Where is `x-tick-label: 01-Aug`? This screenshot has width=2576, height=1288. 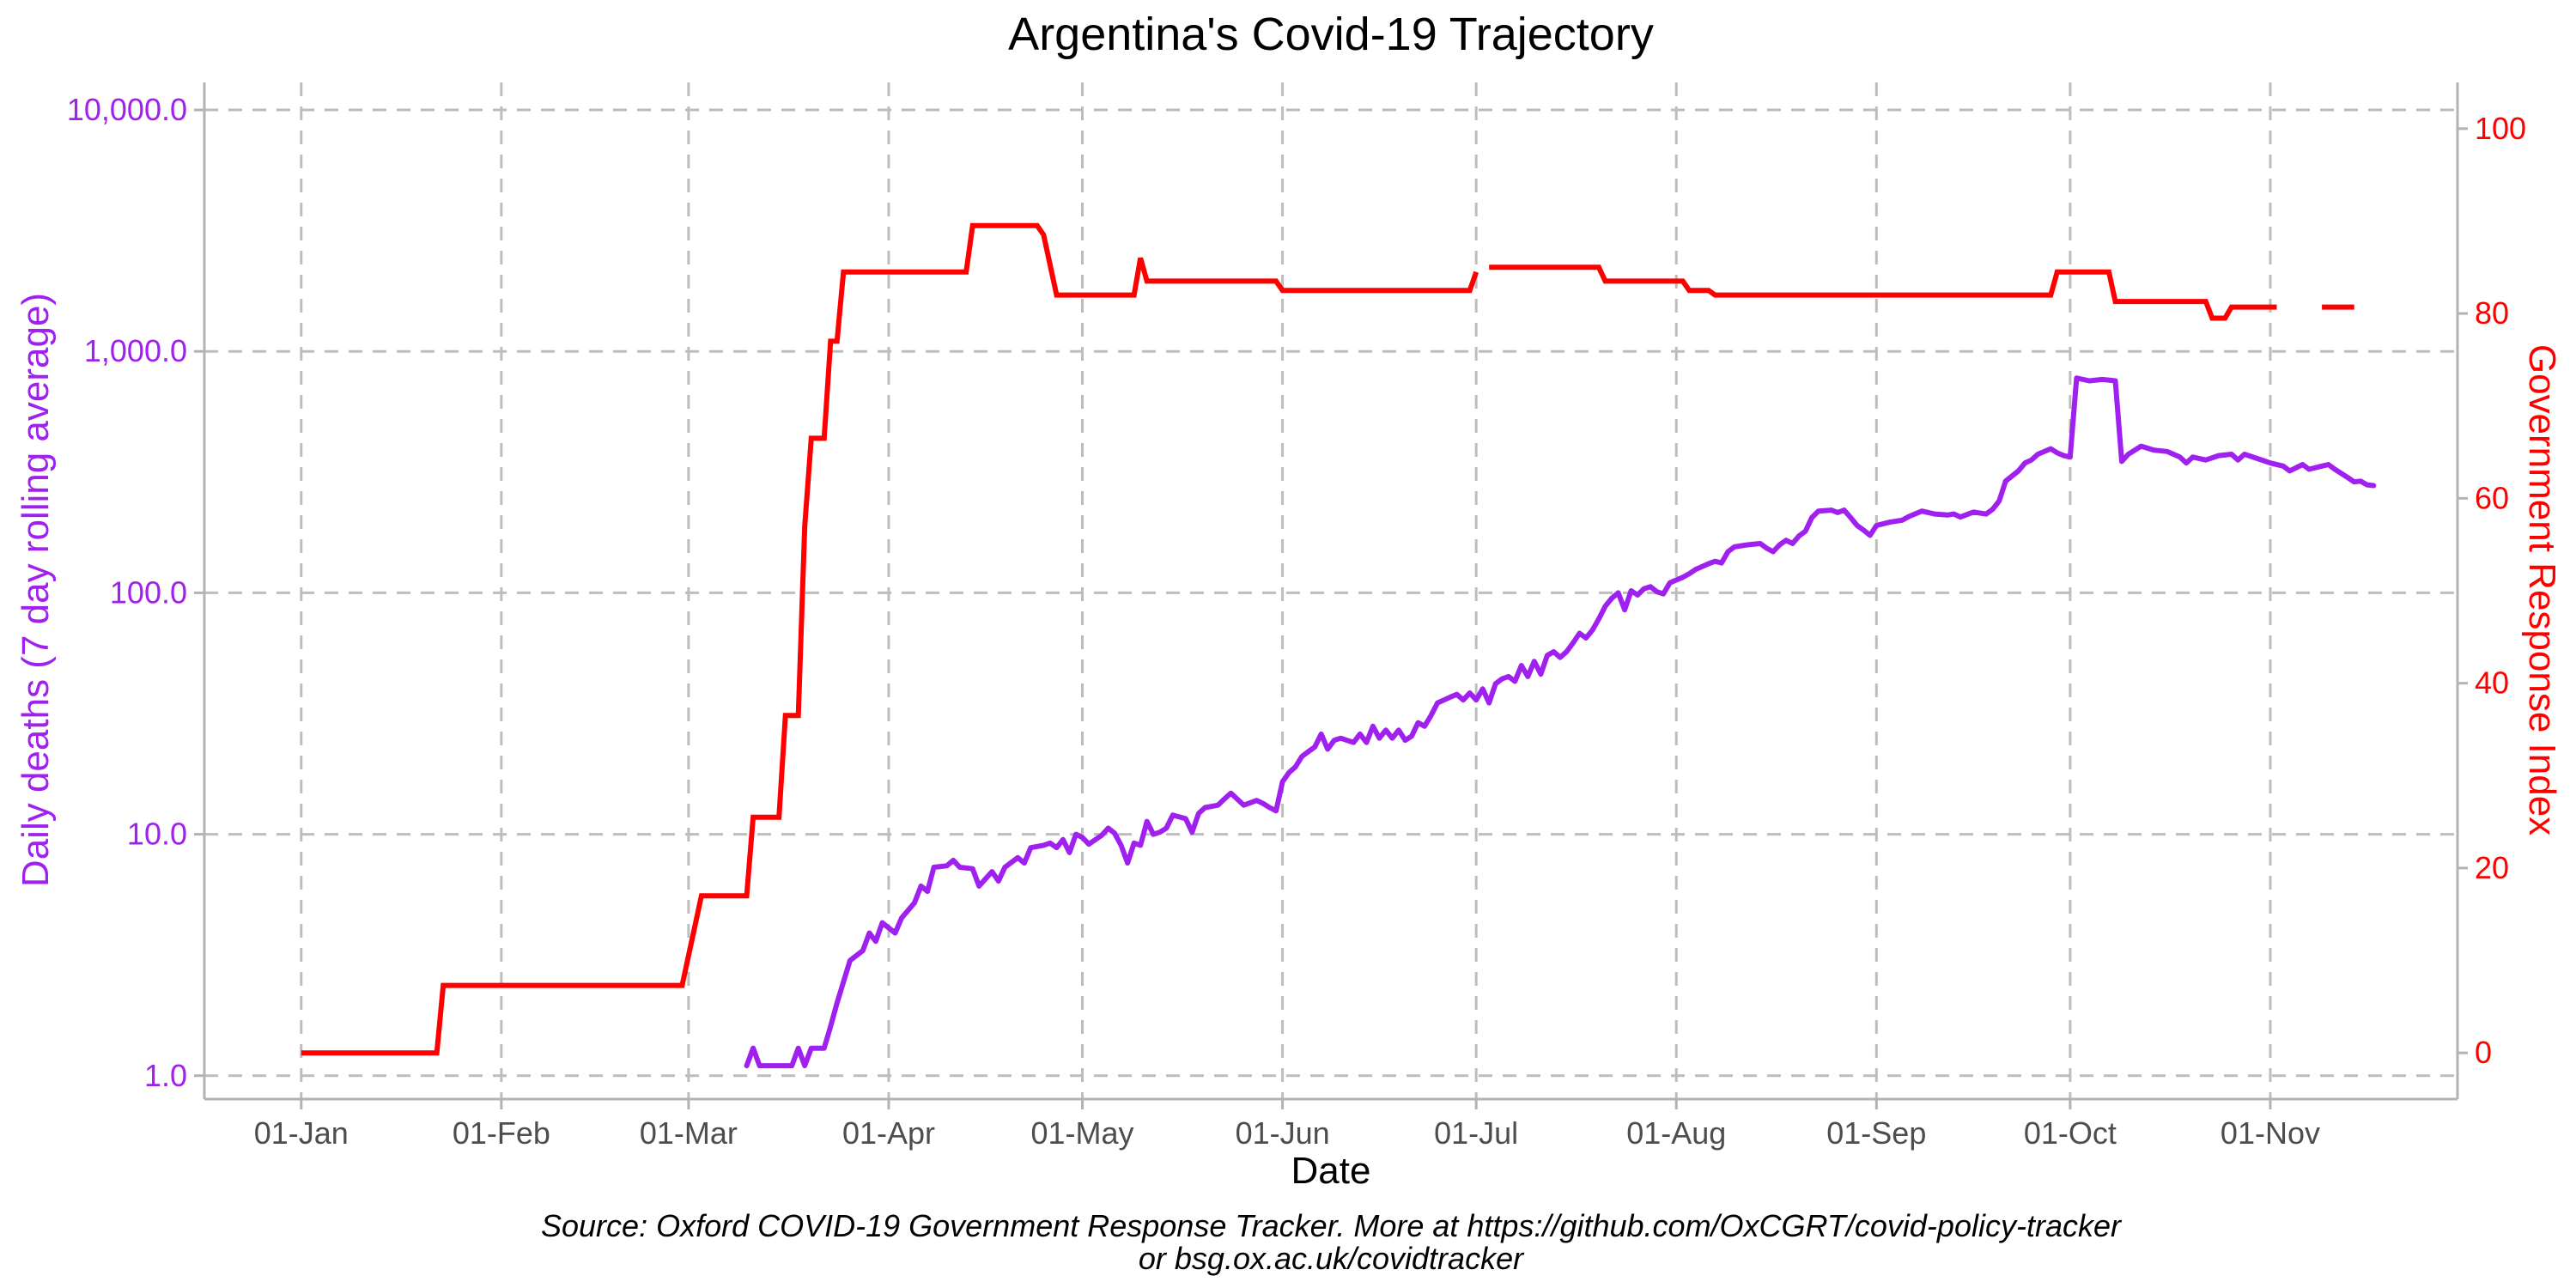 x-tick-label: 01-Aug is located at coordinates (1676, 1133).